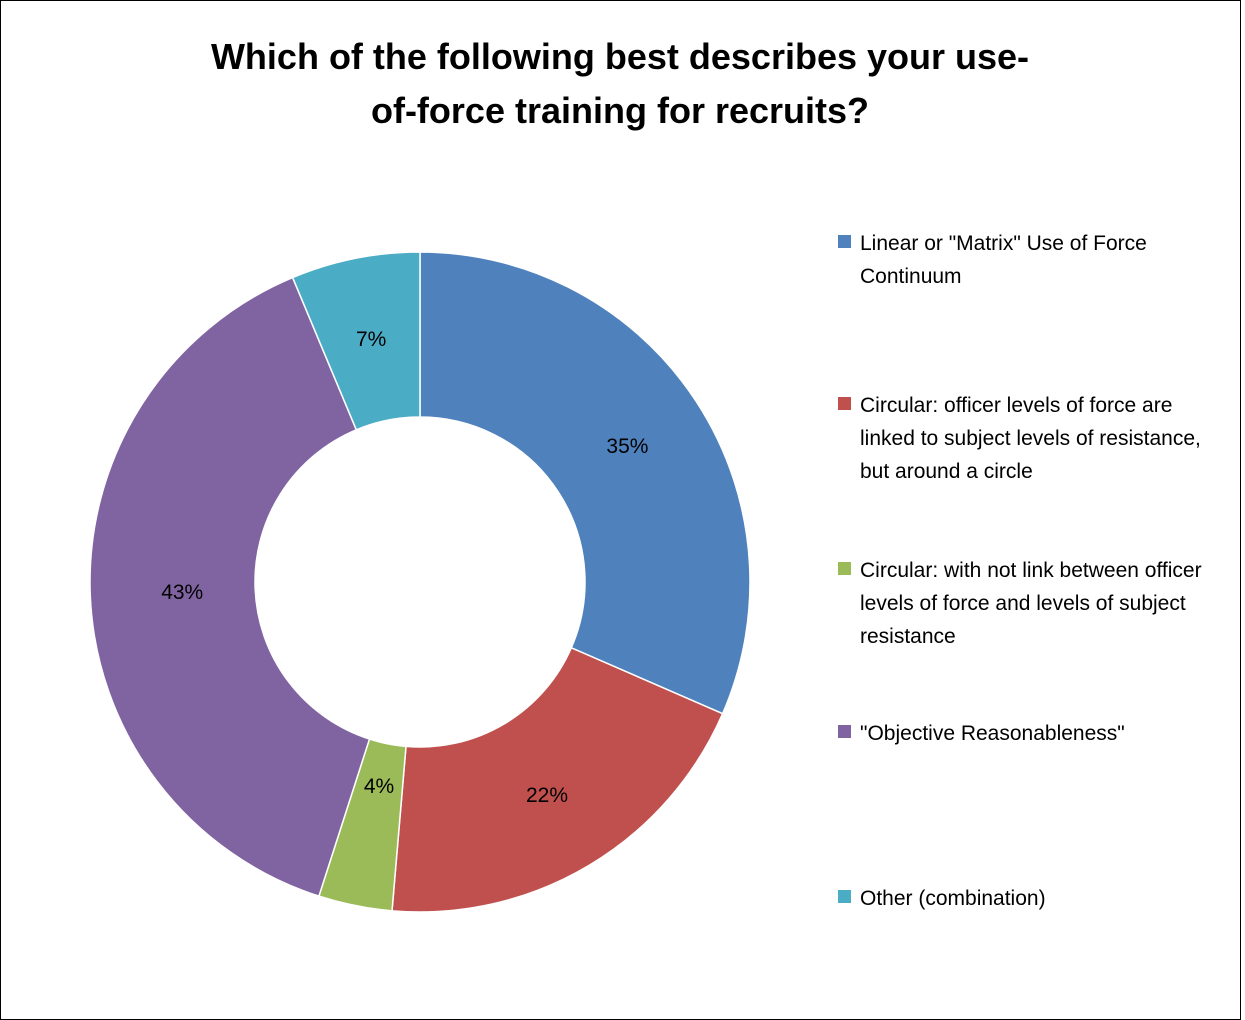 Image resolution: width=1245 pixels, height=1020 pixels. What do you see at coordinates (844, 568) in the screenshot?
I see `legend-swatch-circular-no-link` at bounding box center [844, 568].